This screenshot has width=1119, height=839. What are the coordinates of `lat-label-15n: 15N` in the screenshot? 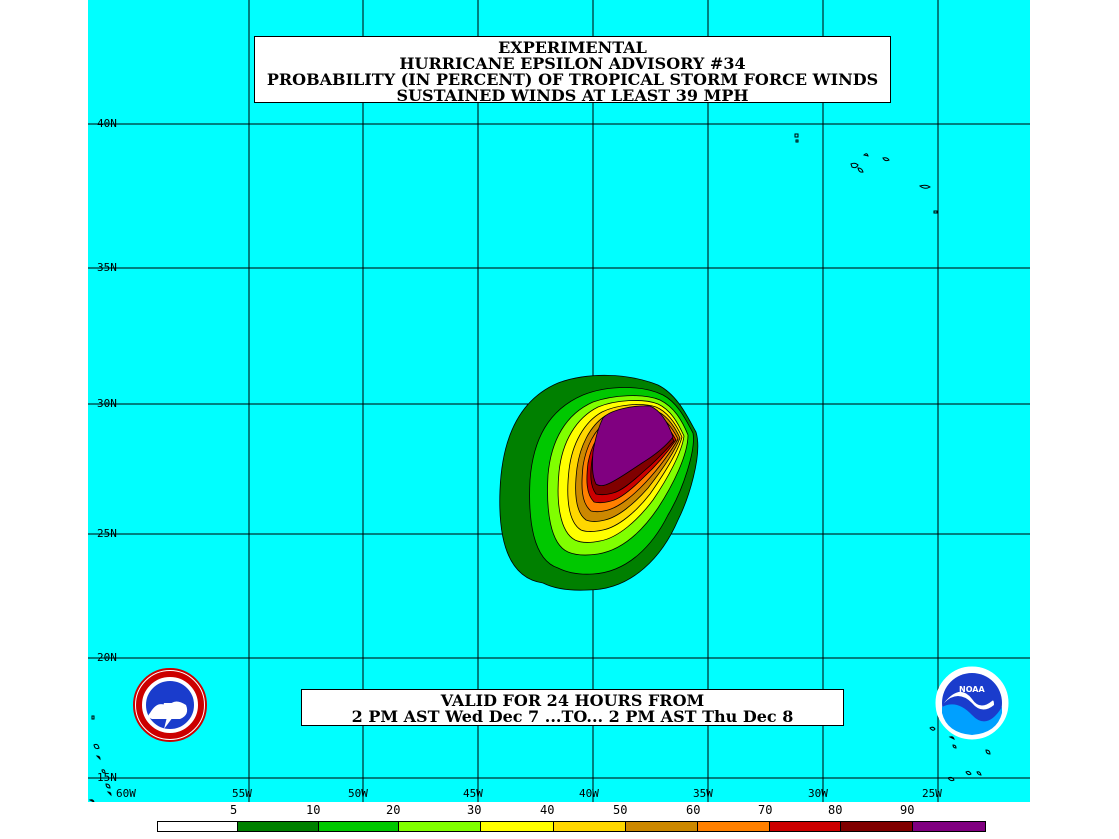 It's located at (107, 777).